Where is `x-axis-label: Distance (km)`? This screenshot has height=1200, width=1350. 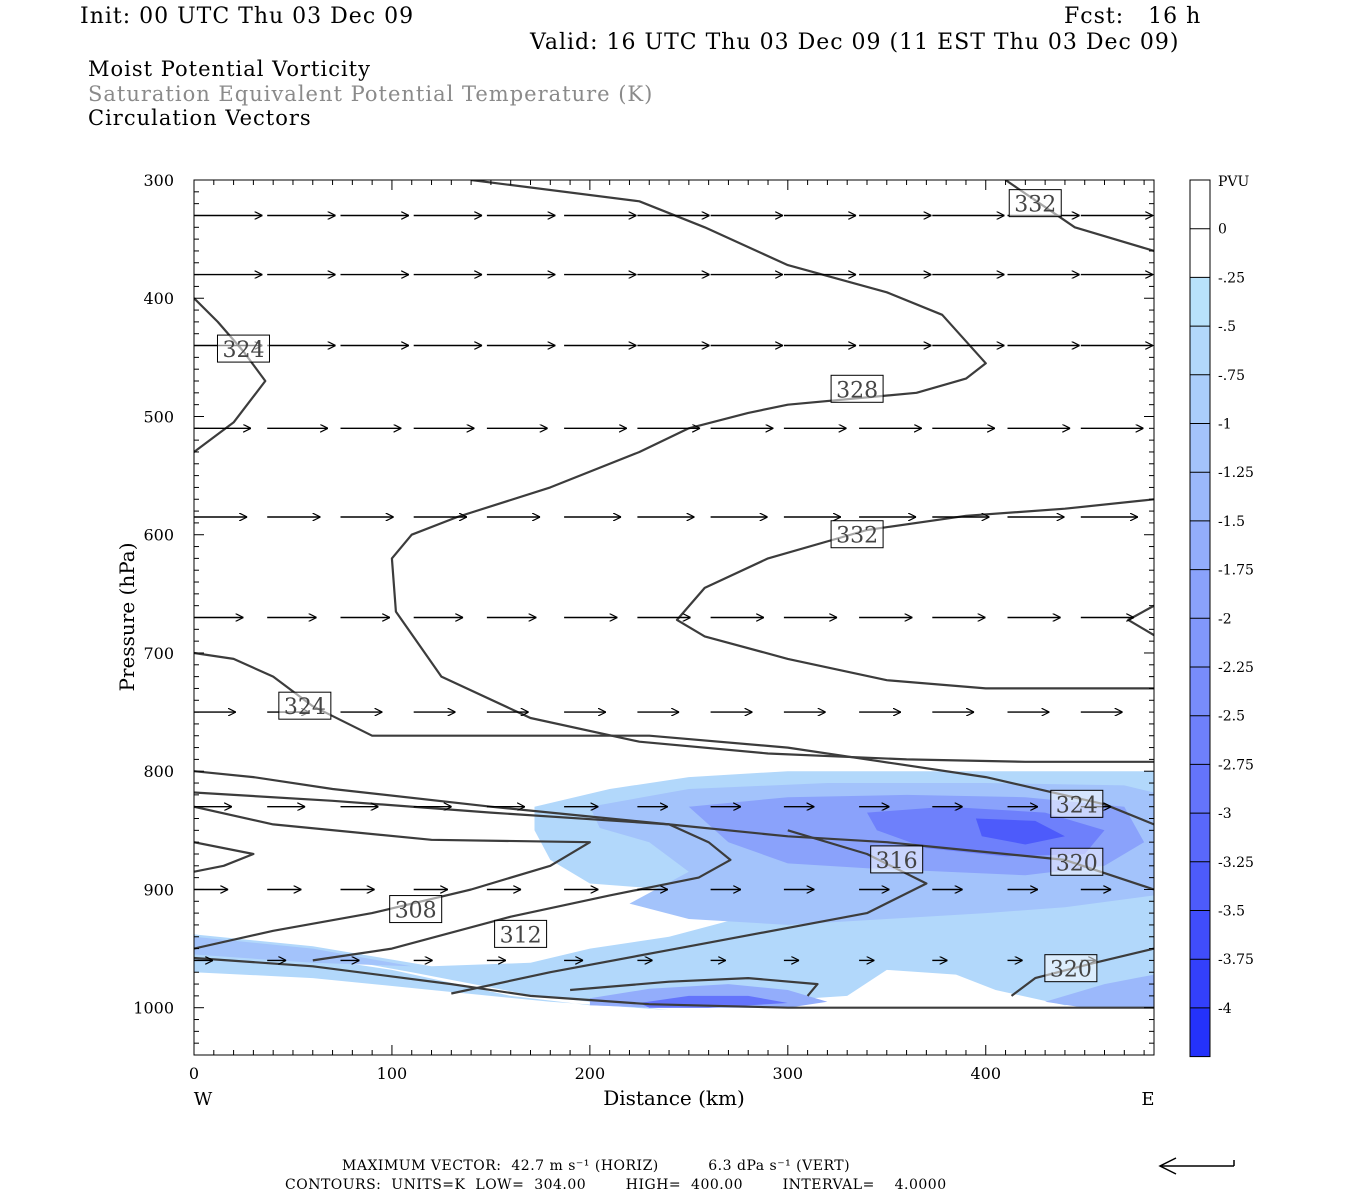 x-axis-label: Distance (km) is located at coordinates (674, 1098).